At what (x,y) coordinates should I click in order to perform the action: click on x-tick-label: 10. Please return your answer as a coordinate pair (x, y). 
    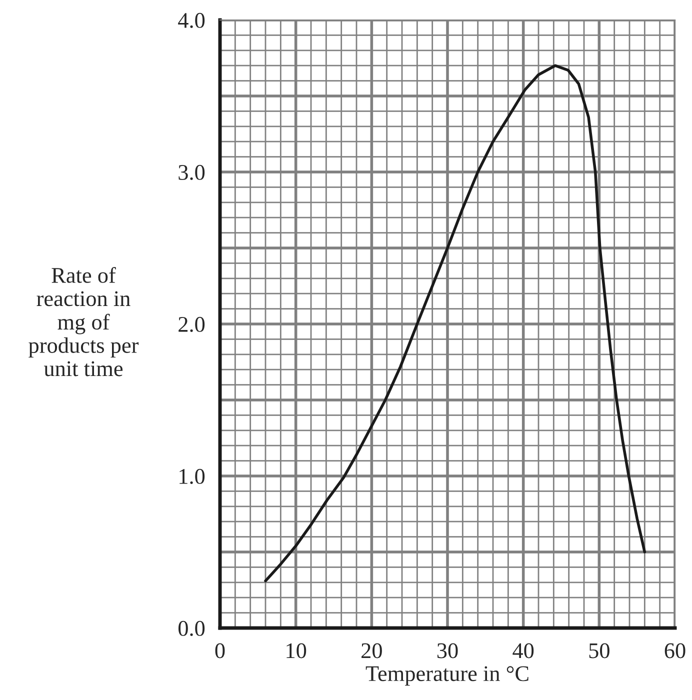
    Looking at the image, I should click on (296, 650).